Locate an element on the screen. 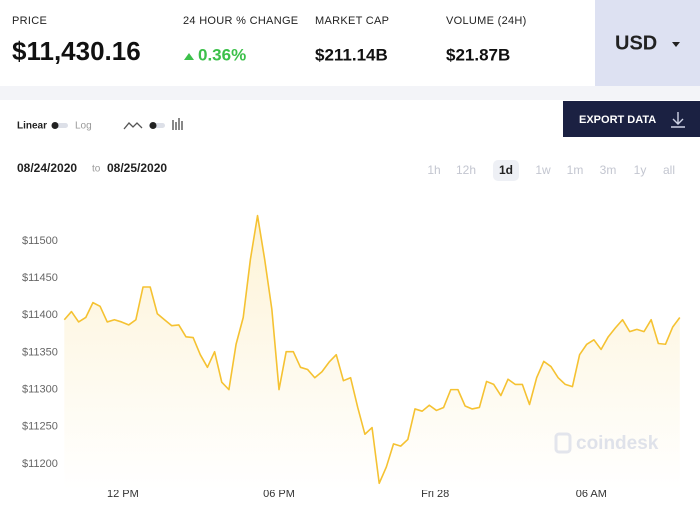 This screenshot has width=700, height=506. range-selected is located at coordinates (506, 170).